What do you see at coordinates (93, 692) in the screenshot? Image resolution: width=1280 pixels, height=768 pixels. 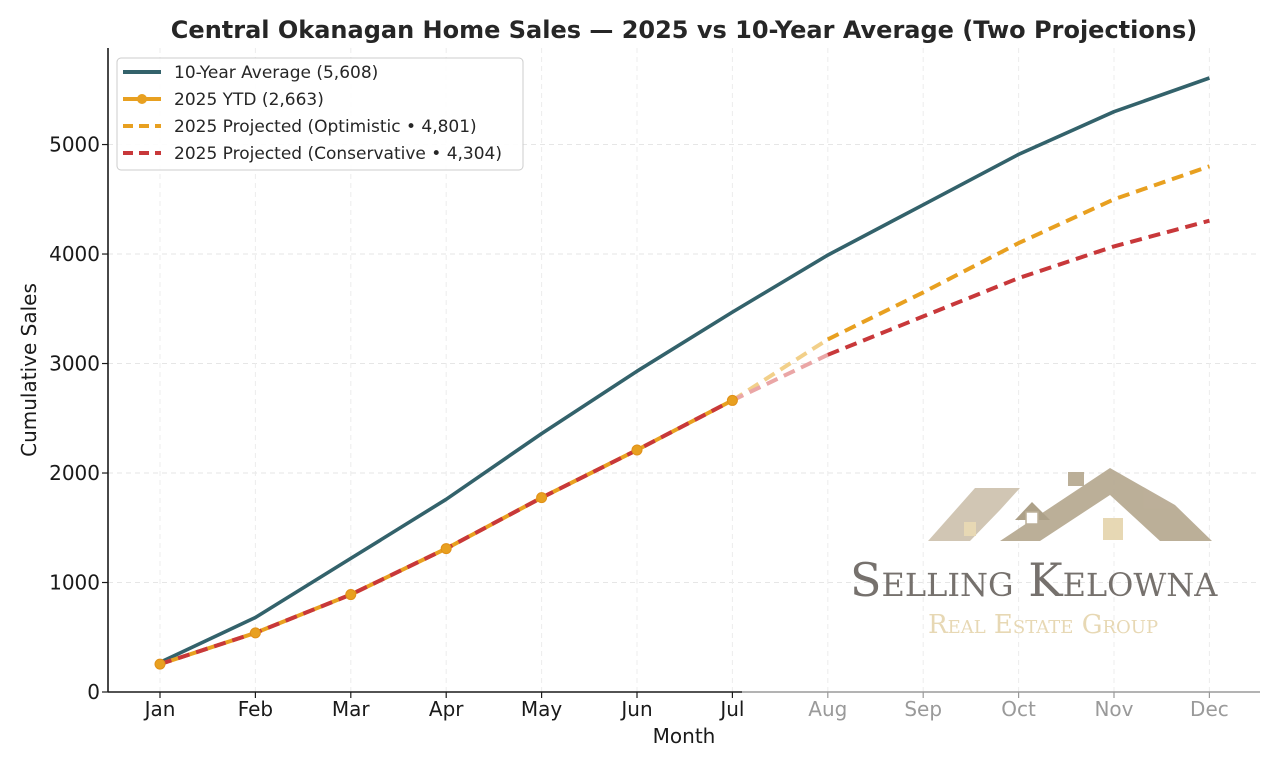 I see `y-tick-label: 0` at bounding box center [93, 692].